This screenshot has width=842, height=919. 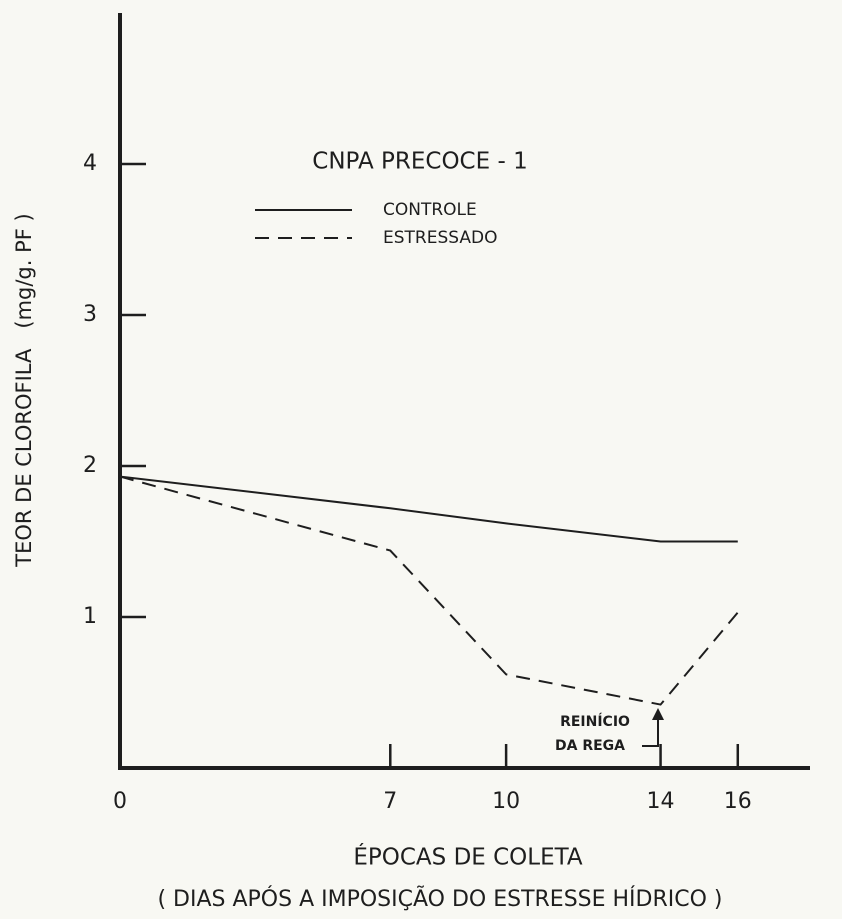 I want to click on annotation: REINÍCIO, so click(x=595, y=721).